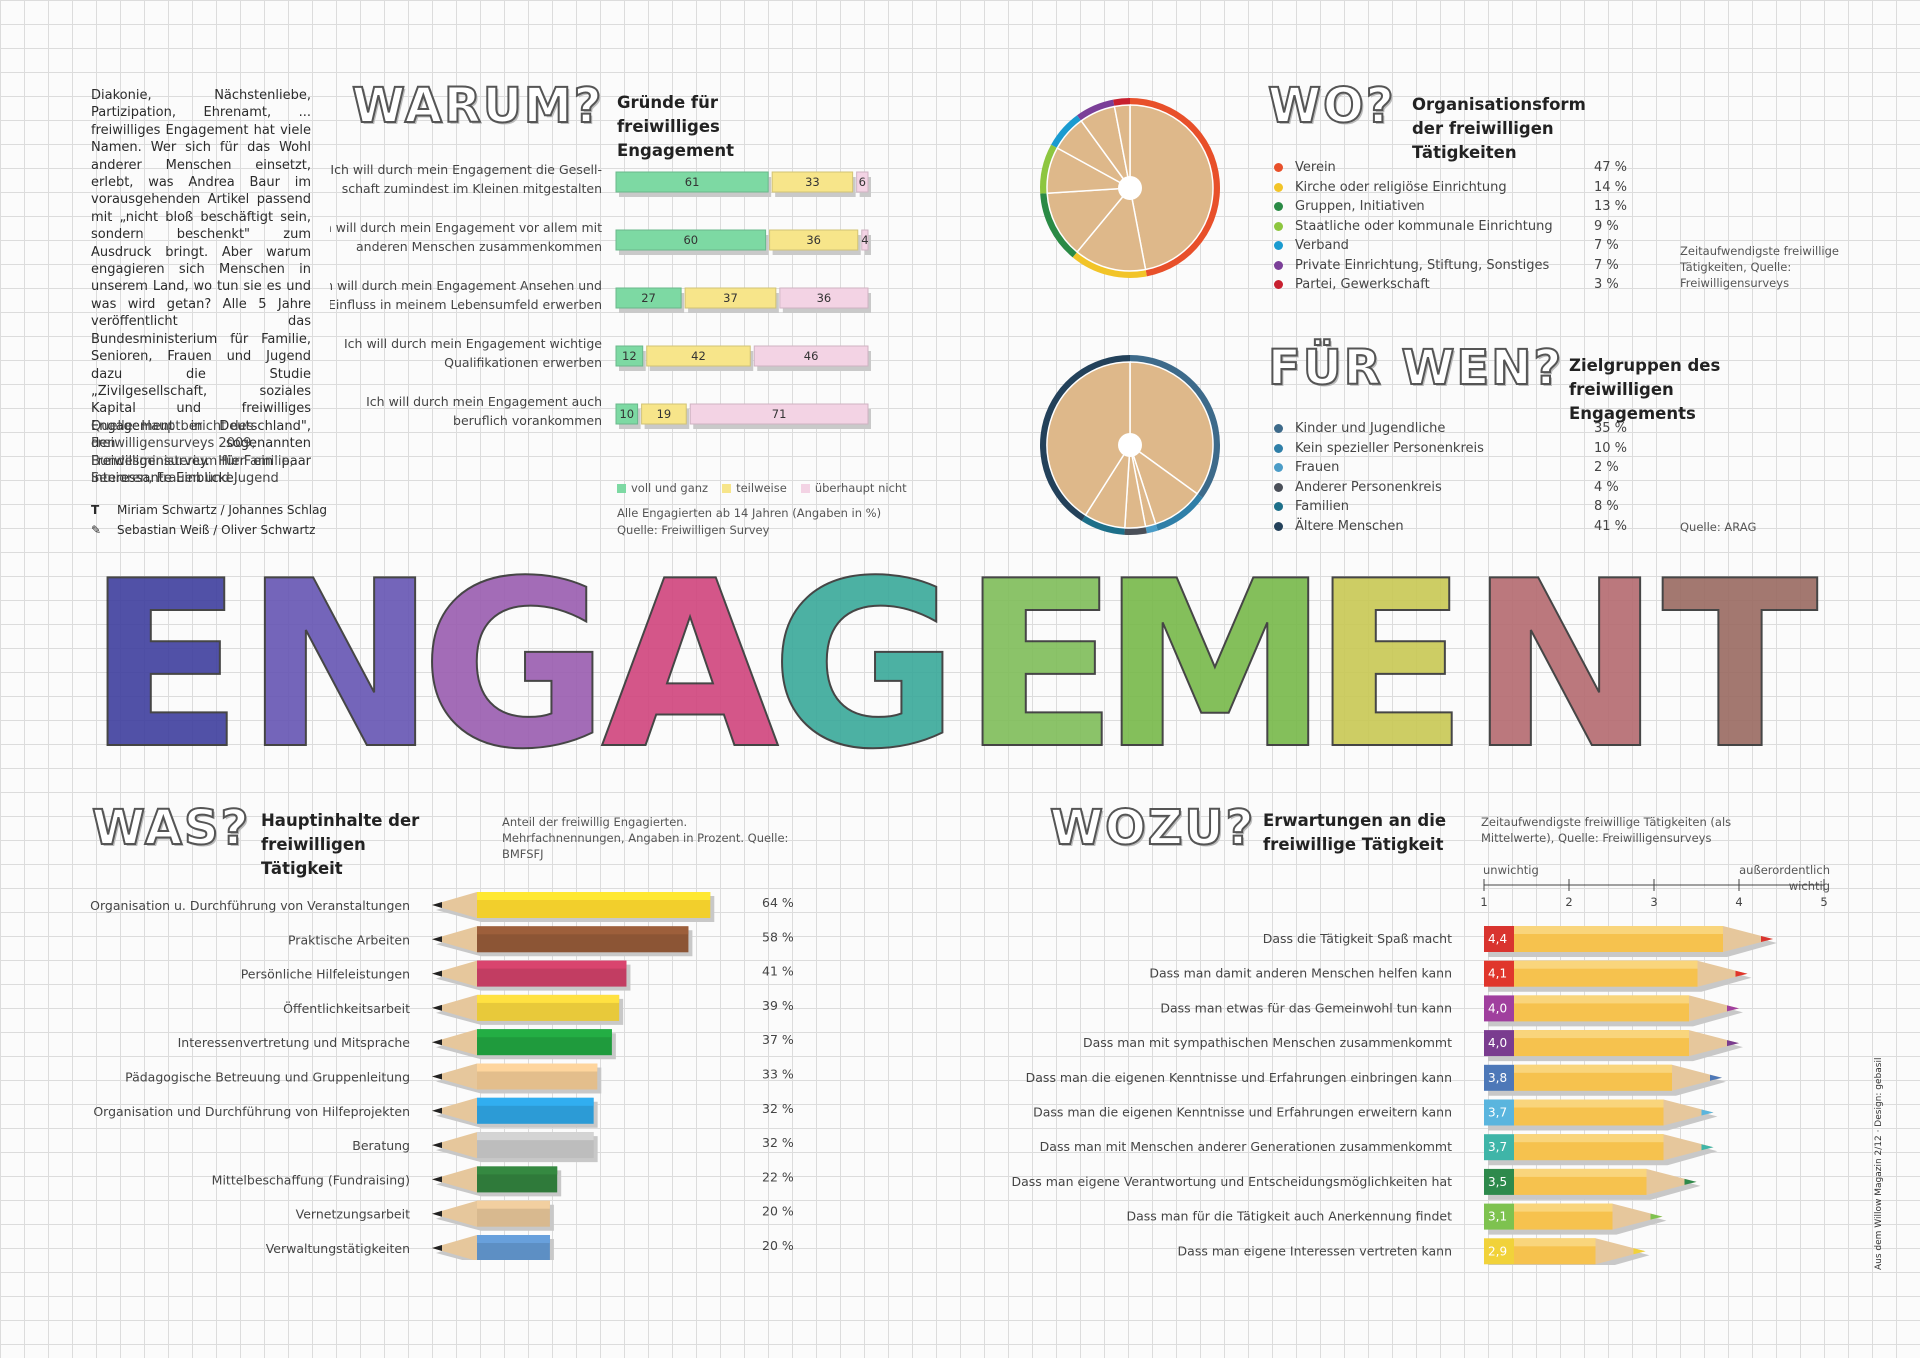  What do you see at coordinates (1645, 389) in the screenshot?
I see `fuer-wen-subtitle: Zielgruppen des freiwilligen Engagements` at bounding box center [1645, 389].